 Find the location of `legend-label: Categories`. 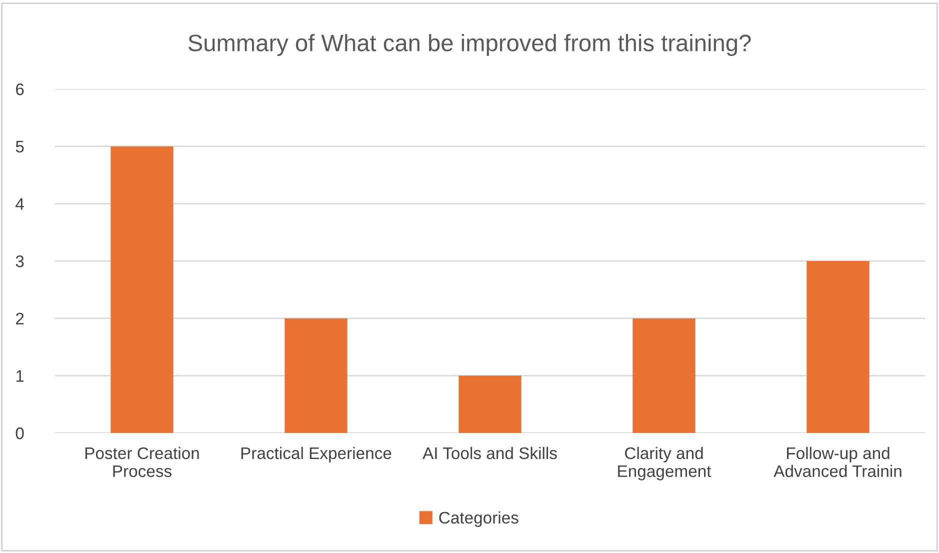

legend-label: Categories is located at coordinates (478, 519).